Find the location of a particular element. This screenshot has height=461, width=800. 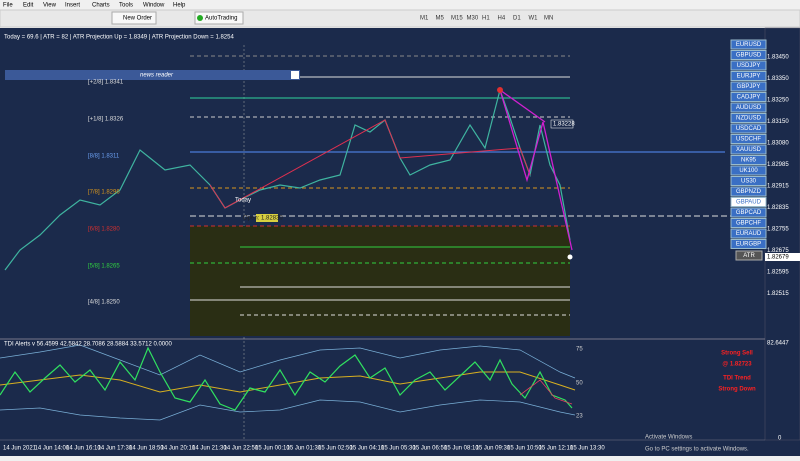

symbol-label: NZDUSD is located at coordinates (749, 119).